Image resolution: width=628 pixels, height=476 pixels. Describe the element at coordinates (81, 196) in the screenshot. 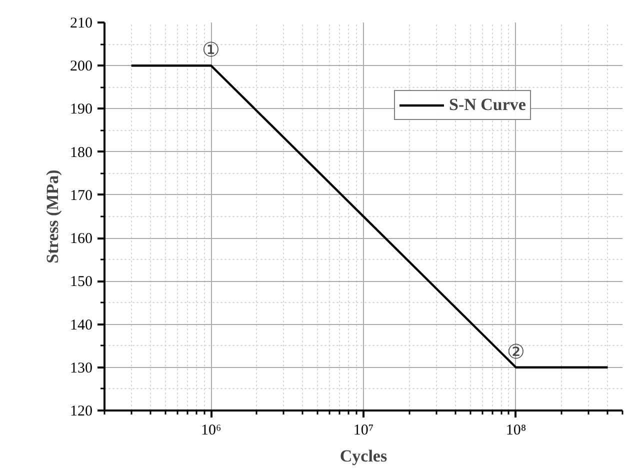

I see `y-tick-label: 170` at that location.